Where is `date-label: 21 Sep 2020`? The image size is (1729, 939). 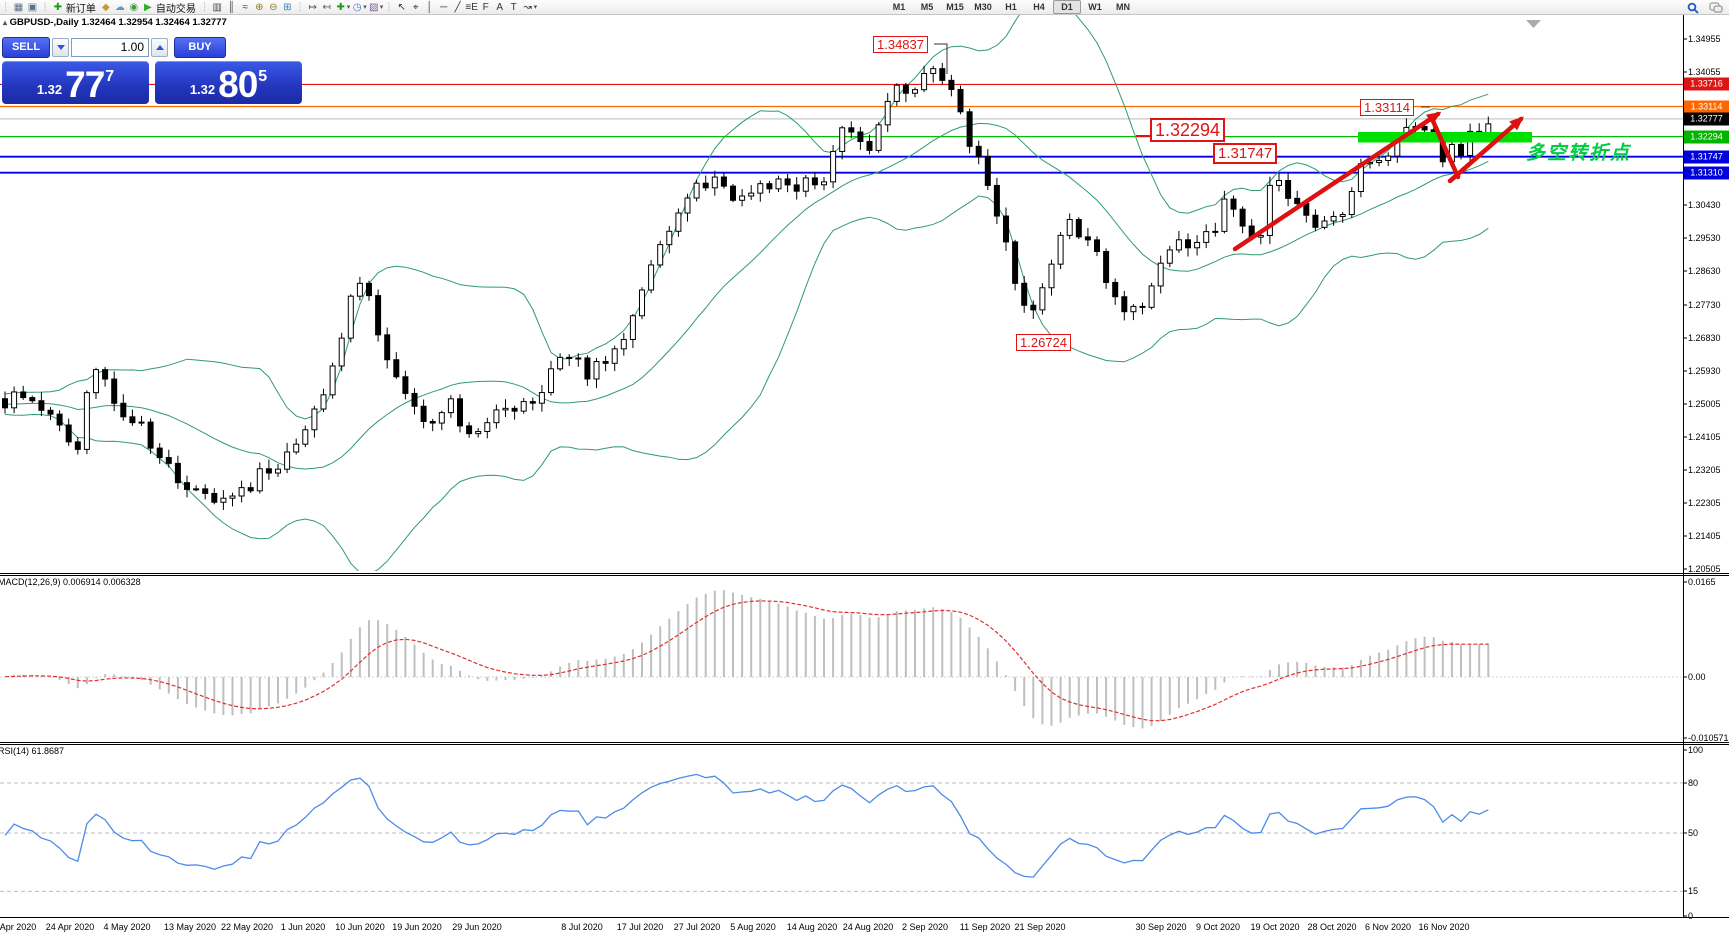
date-label: 21 Sep 2020 is located at coordinates (1040, 927).